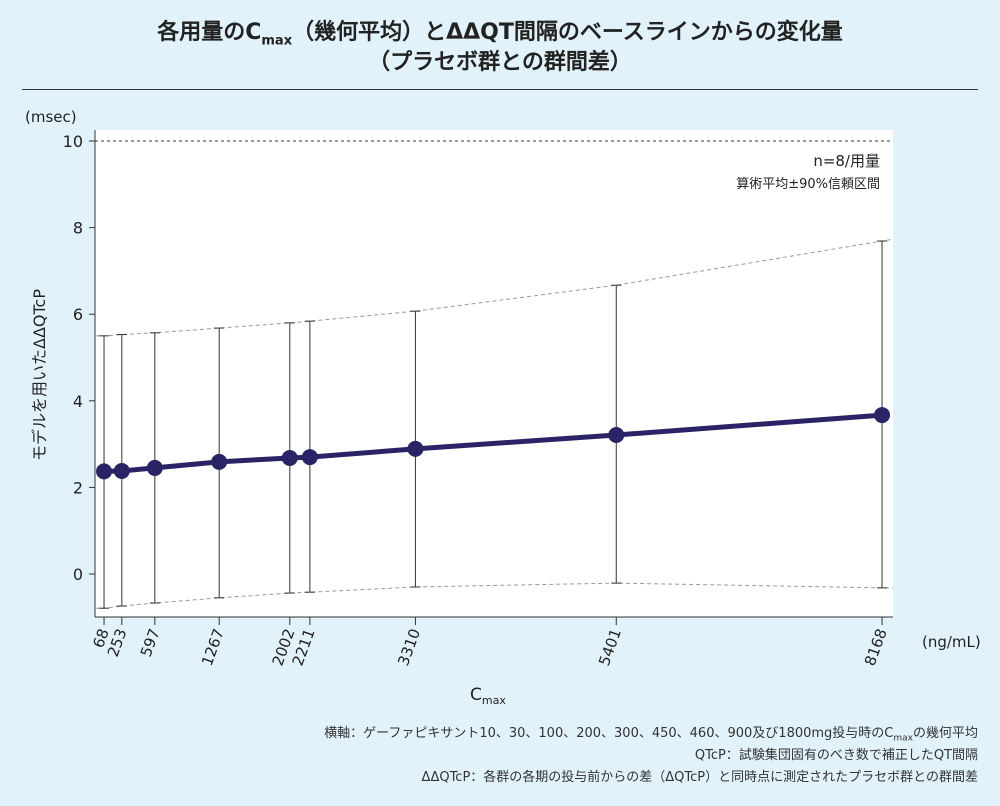 The image size is (1000, 806). I want to click on y-unit-label: (msec), so click(51, 117).